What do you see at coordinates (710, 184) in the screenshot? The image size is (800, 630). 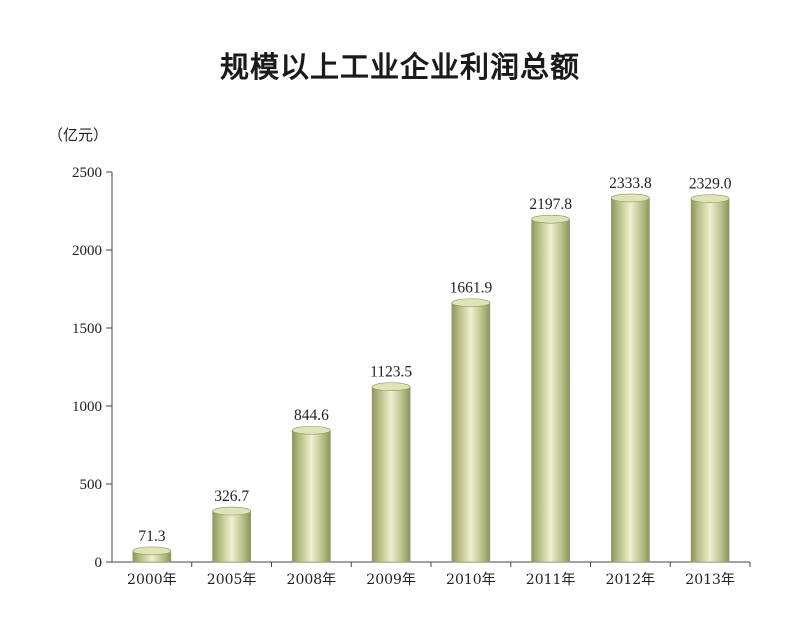 I see `data-label: 2329.0` at bounding box center [710, 184].